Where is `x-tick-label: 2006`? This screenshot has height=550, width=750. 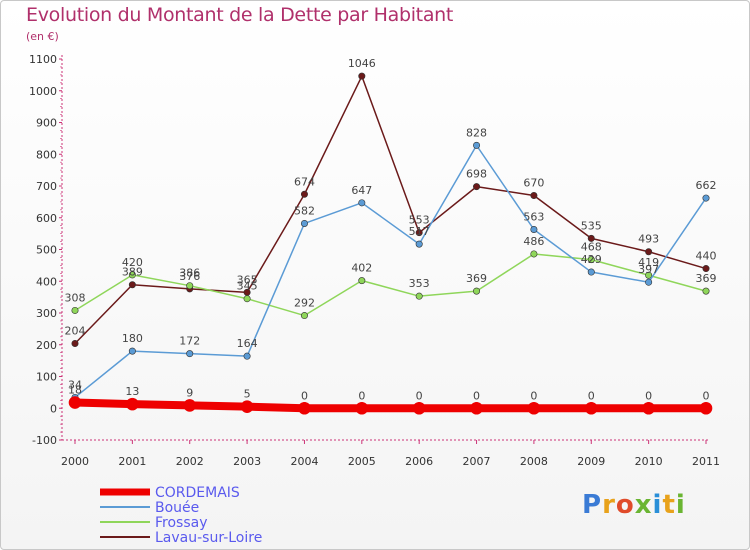 x-tick-label: 2006 is located at coordinates (419, 461).